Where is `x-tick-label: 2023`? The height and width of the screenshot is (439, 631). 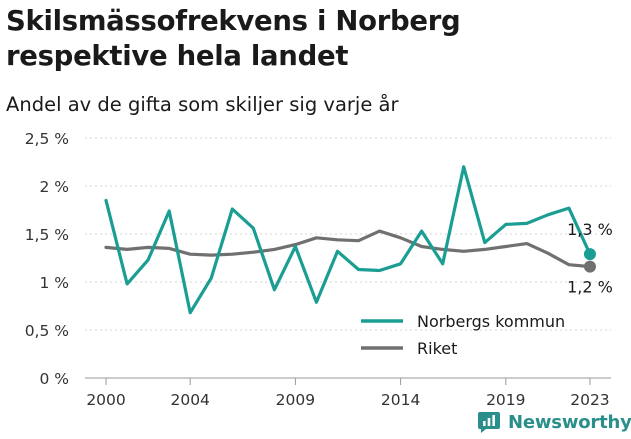 x-tick-label: 2023 is located at coordinates (589, 400).